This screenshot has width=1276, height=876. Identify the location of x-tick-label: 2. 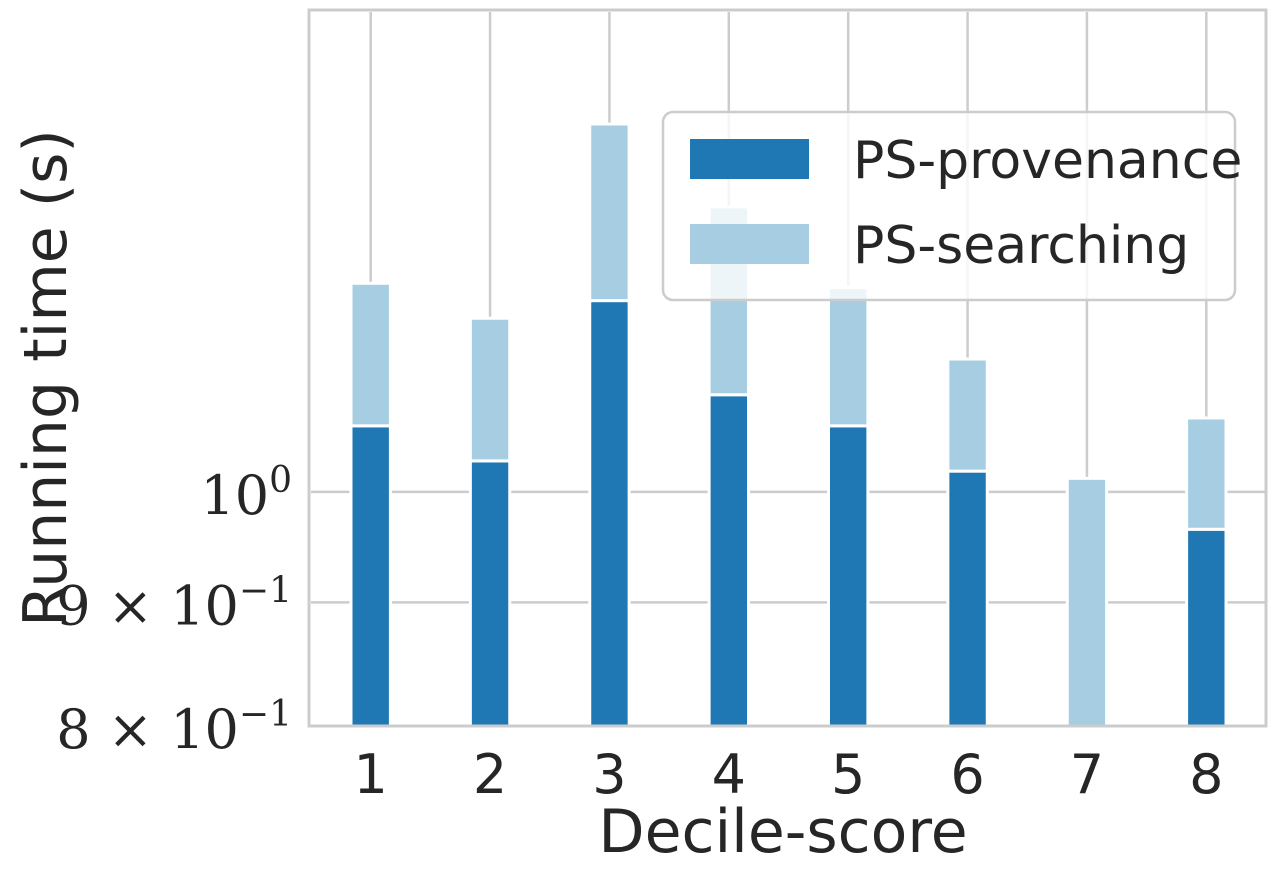
(490, 774).